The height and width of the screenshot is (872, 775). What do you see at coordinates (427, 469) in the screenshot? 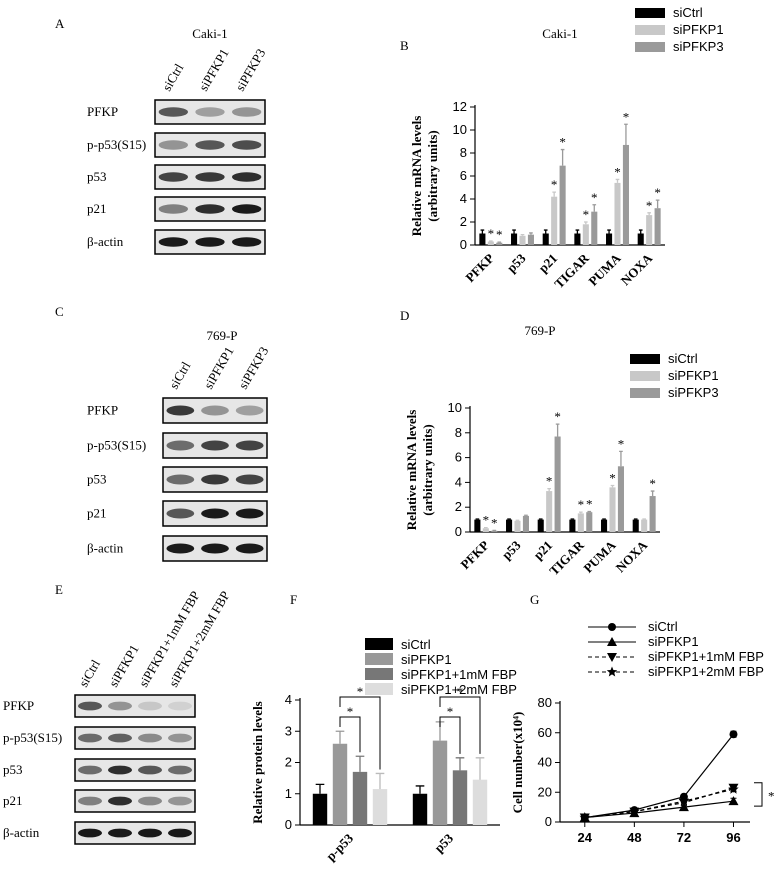
I see `y-axis-label: (arbitrary units)` at bounding box center [427, 469].